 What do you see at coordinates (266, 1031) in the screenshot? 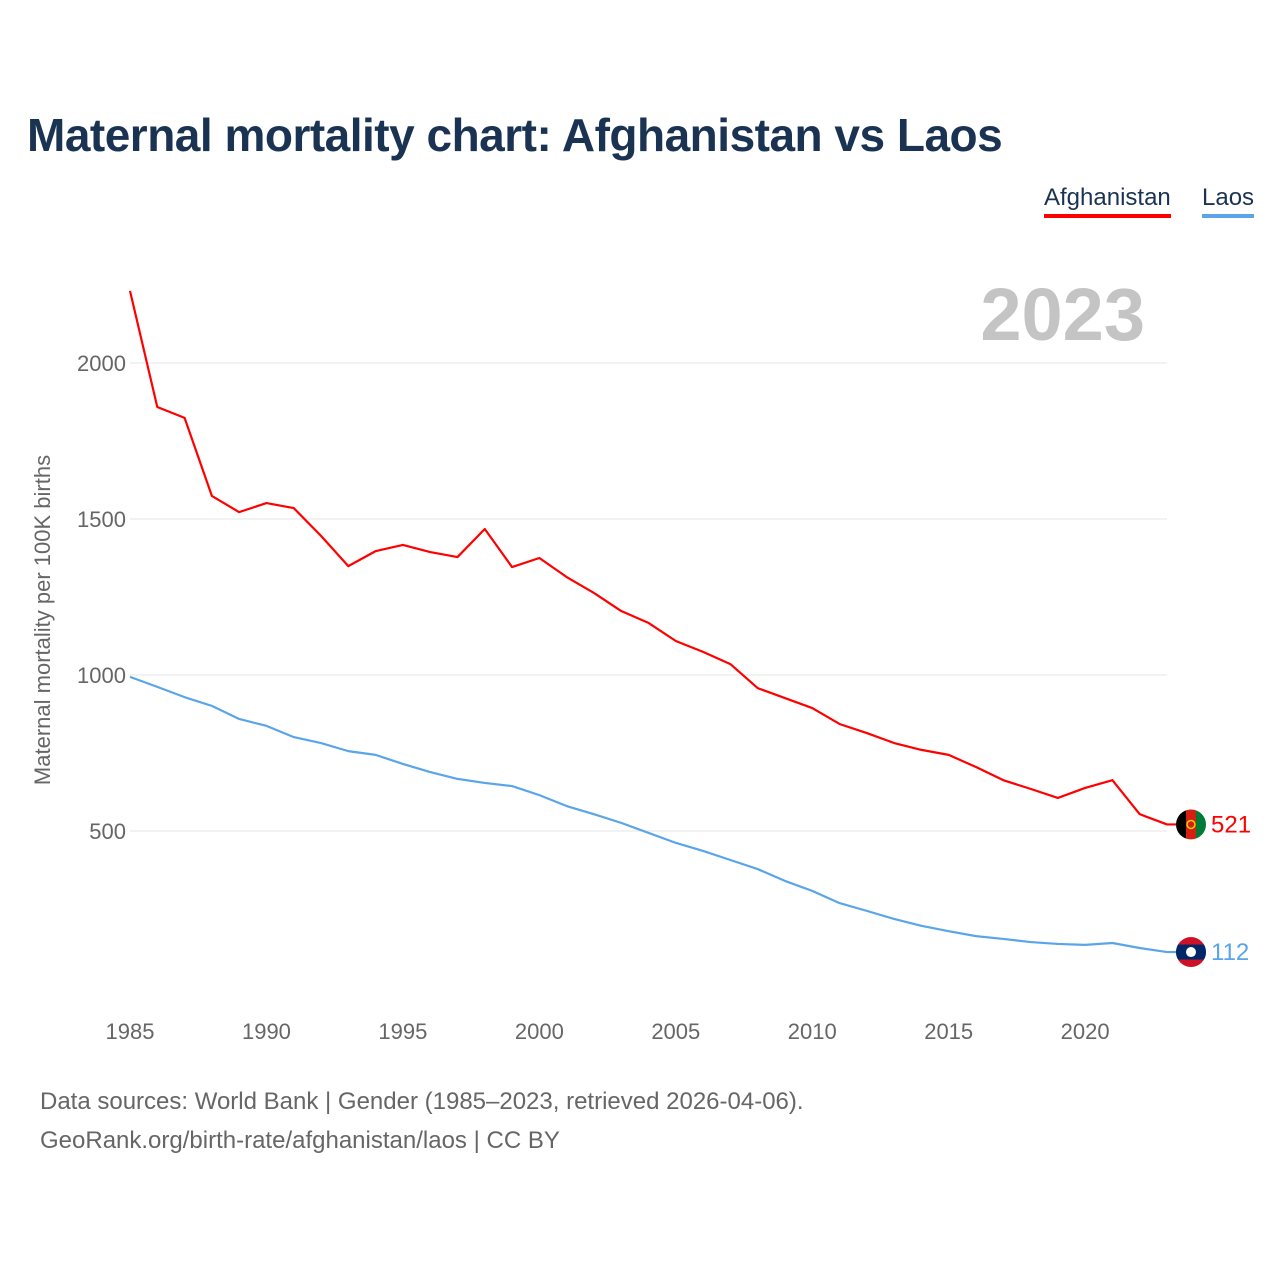
I see `x-tick-label: 1990` at bounding box center [266, 1031].